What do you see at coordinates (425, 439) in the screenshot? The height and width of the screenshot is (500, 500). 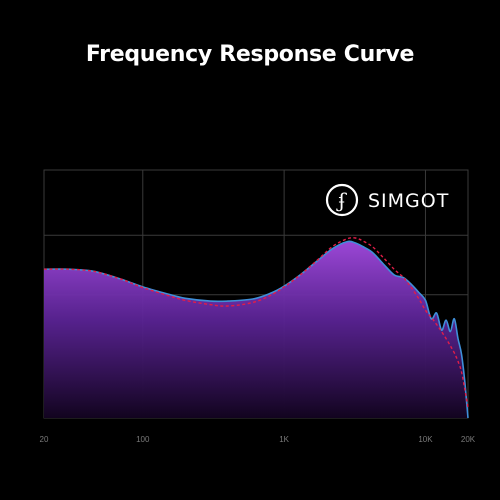 I see `x-tick-label: 10K` at bounding box center [425, 439].